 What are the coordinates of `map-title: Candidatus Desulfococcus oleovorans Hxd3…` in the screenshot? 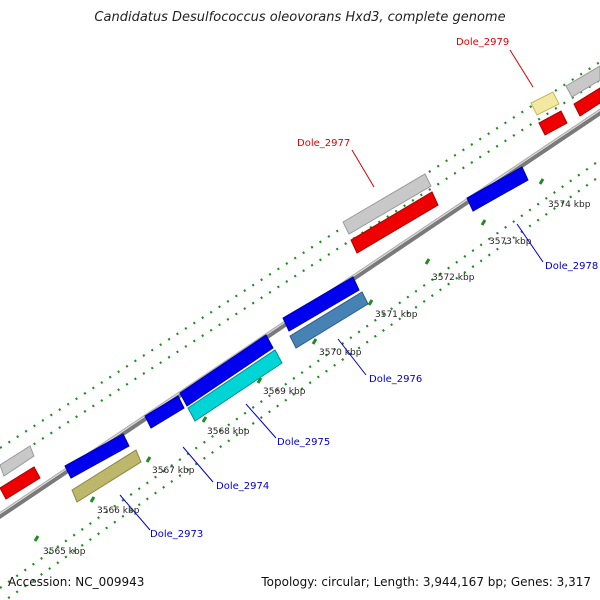 It's located at (300, 17).